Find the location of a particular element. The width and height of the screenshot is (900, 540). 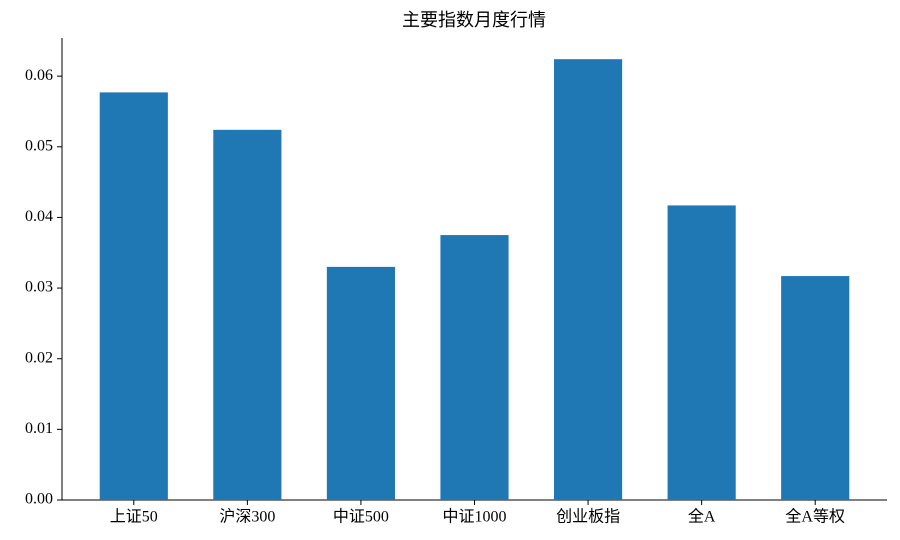

y-tick-label: 0.05 is located at coordinates (39, 145).